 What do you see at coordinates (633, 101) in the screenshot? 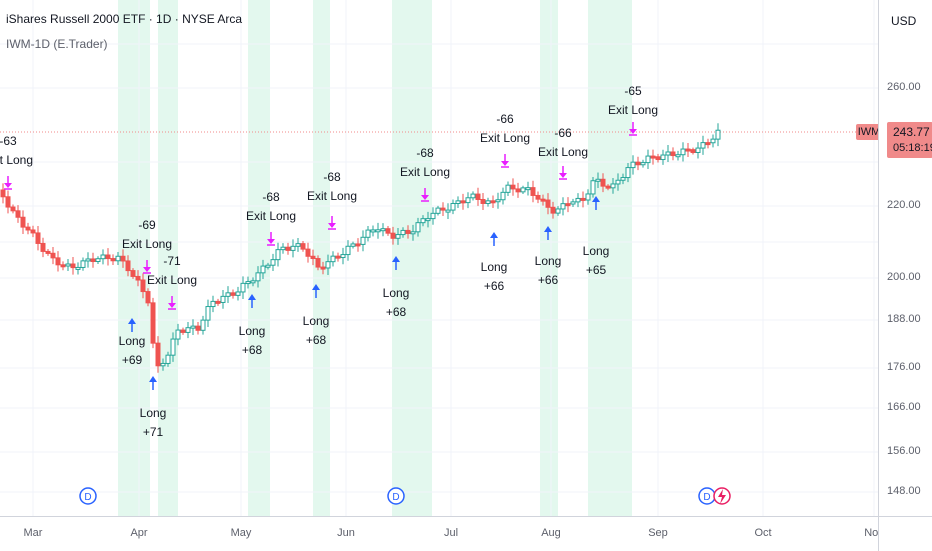
I see `exit-signal-label: -65 Exit Long` at bounding box center [633, 101].